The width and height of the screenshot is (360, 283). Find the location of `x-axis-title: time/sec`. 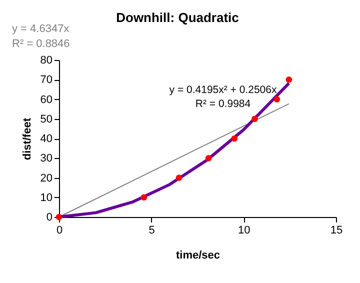

x-axis-title: time/sec is located at coordinates (198, 256).